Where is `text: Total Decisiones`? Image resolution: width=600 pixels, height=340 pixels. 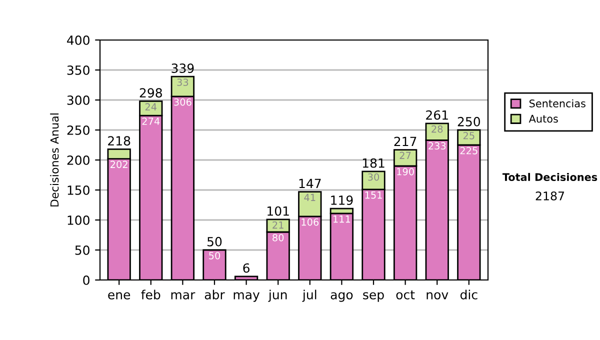 text: Total Decisiones is located at coordinates (550, 177).